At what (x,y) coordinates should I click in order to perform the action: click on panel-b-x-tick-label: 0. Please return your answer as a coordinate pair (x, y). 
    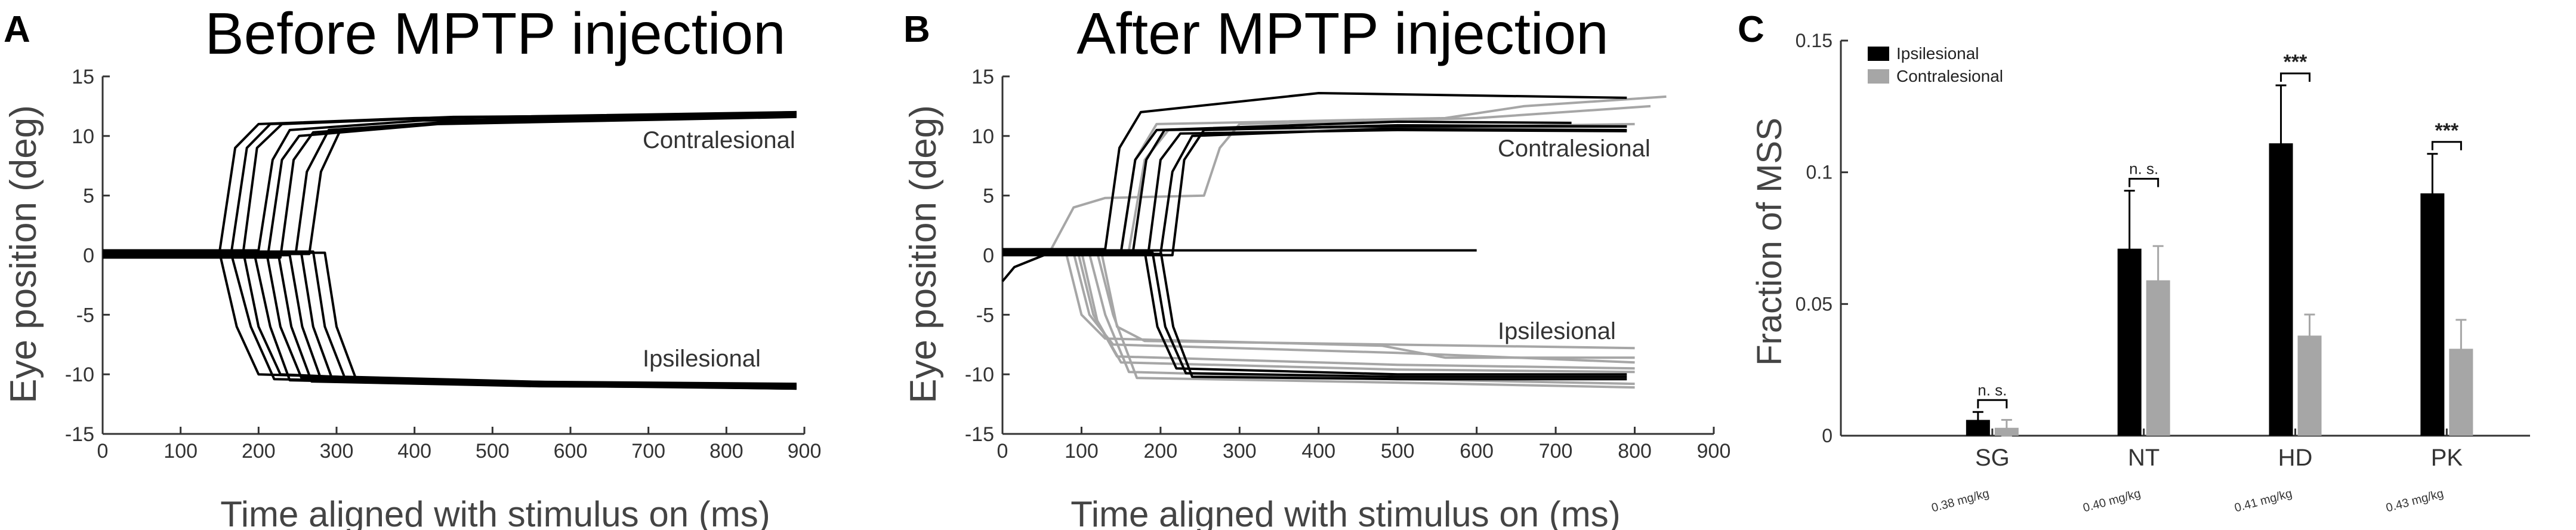
    Looking at the image, I should click on (1002, 451).